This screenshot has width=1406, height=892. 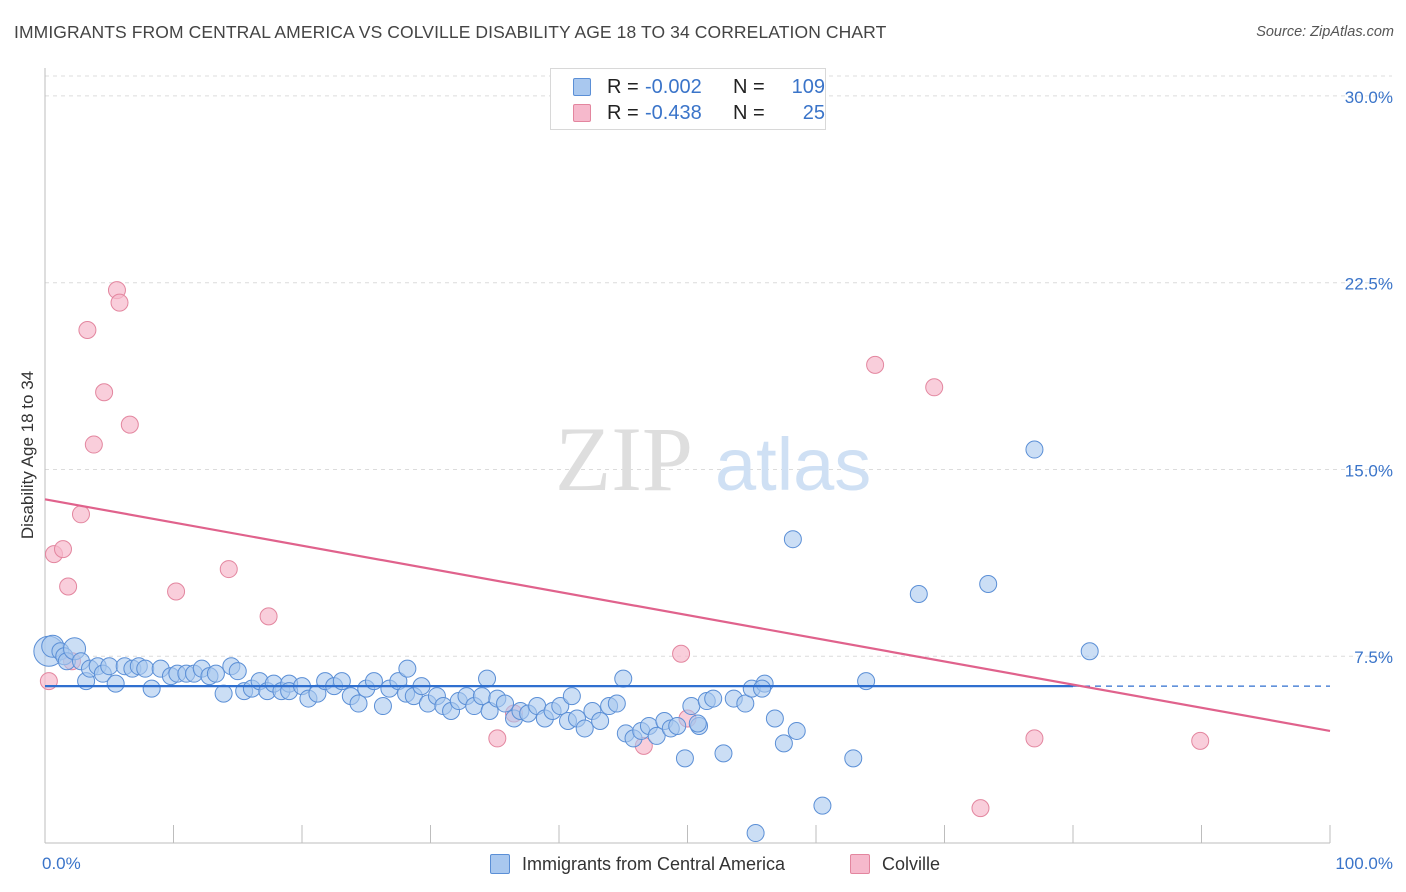 What do you see at coordinates (27, 455) in the screenshot?
I see `y-axis-label: Disability Age 18 to 34` at bounding box center [27, 455].